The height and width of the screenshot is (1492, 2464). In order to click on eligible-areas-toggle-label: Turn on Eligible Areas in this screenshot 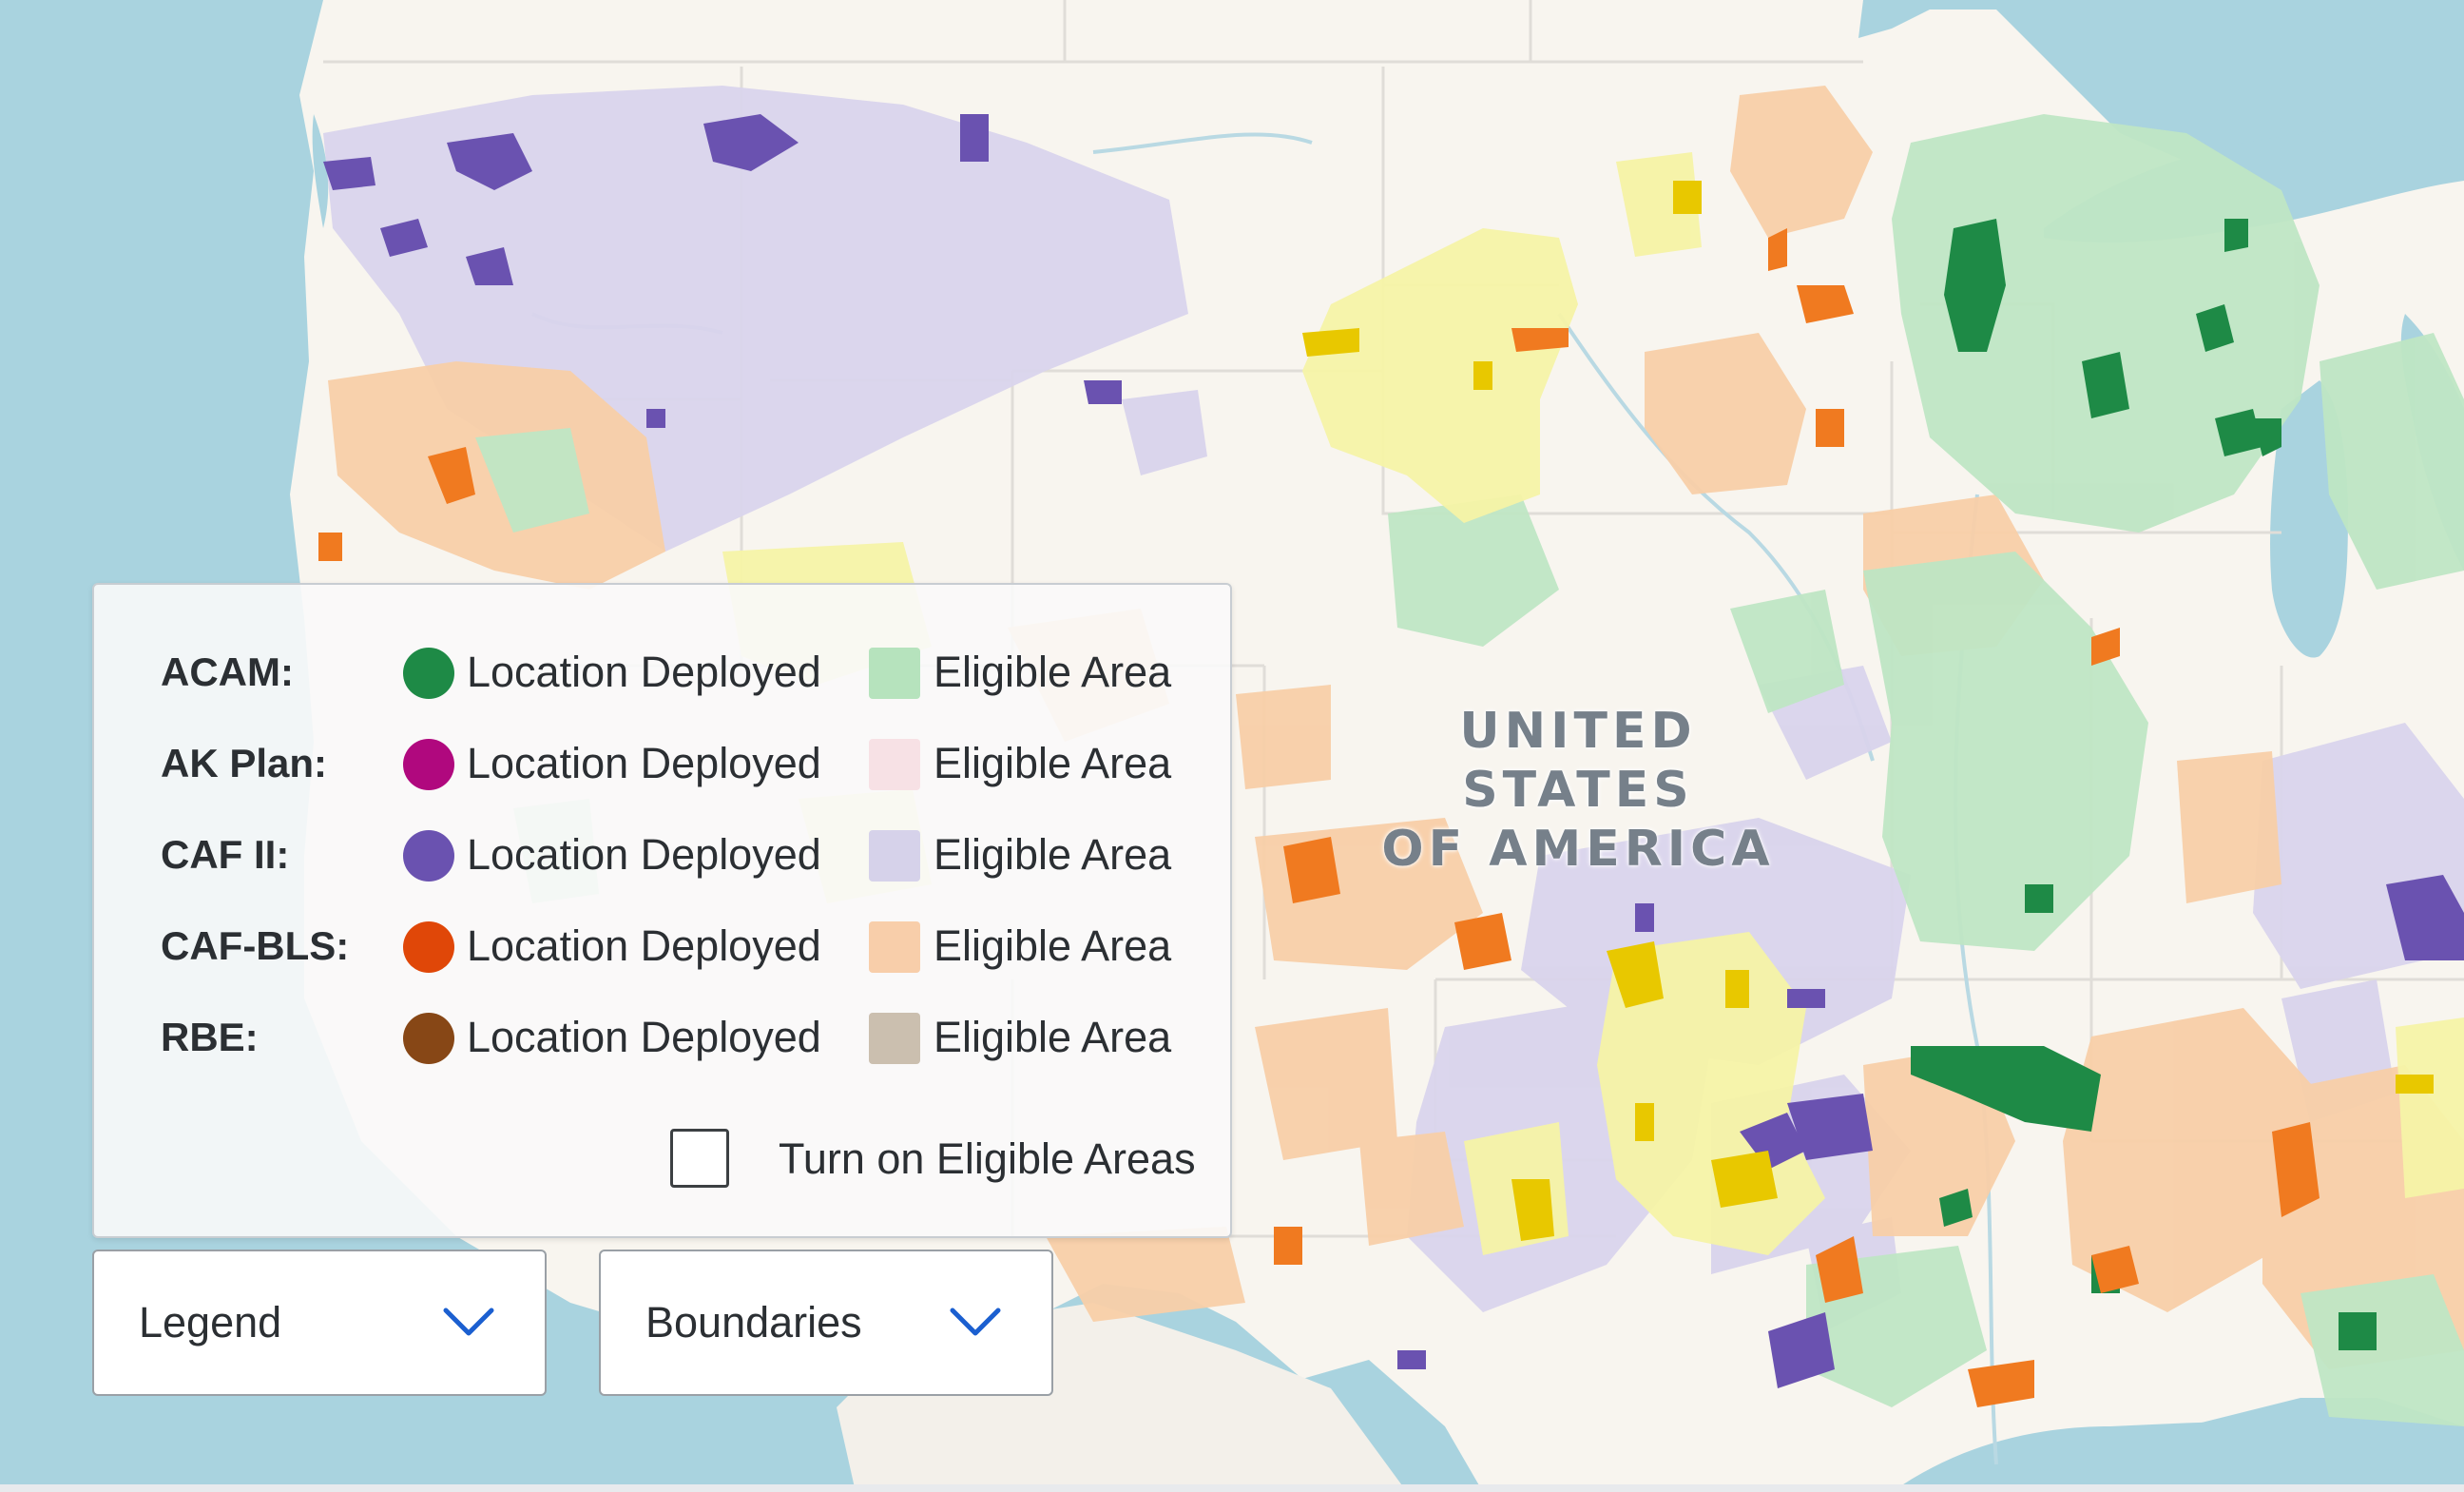, I will do `click(988, 1158)`.